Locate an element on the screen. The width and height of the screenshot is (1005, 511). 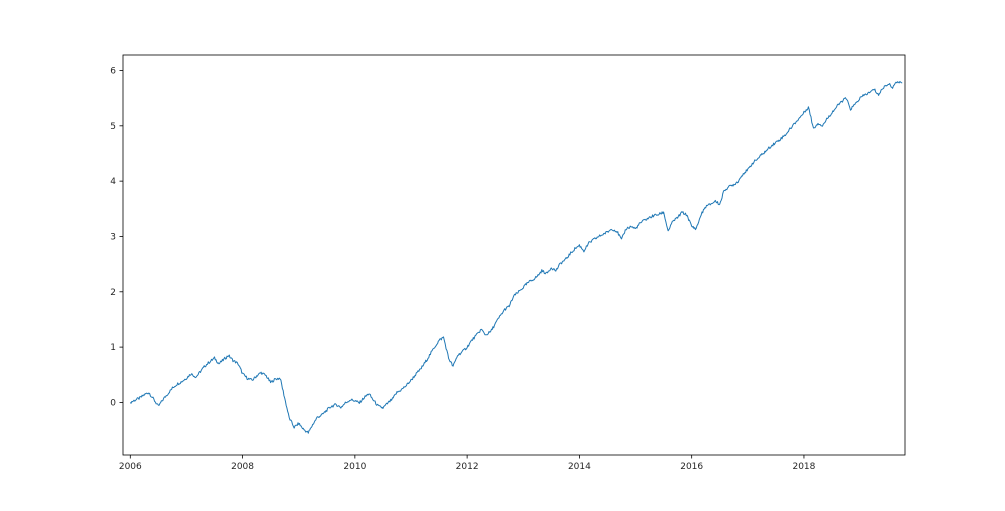
y-tick-label: 3 is located at coordinates (113, 237).